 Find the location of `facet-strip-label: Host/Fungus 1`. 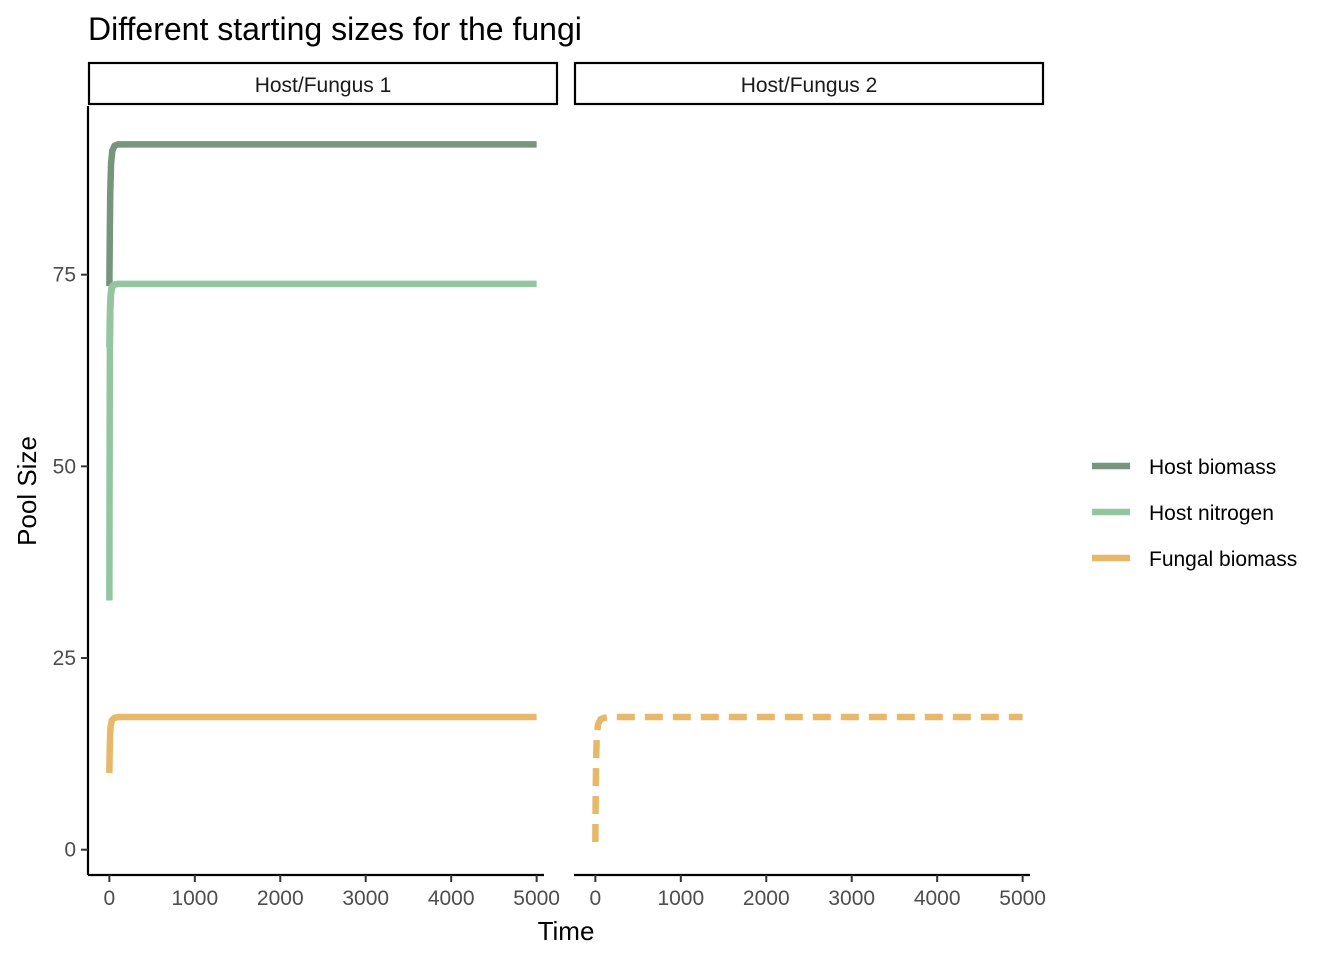

facet-strip-label: Host/Fungus 1 is located at coordinates (323, 85).